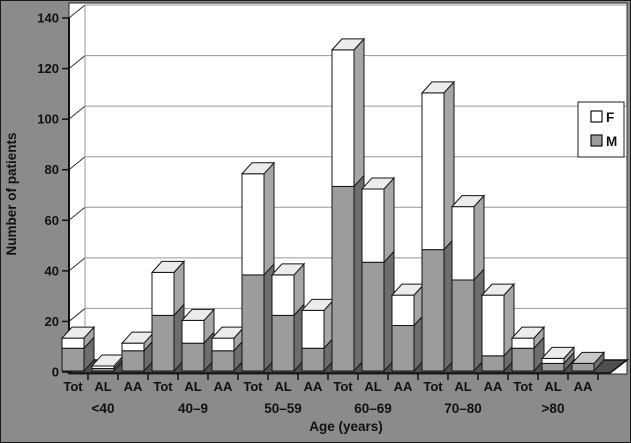 The width and height of the screenshot is (631, 443). I want to click on legend-swatch-m, so click(596, 140).